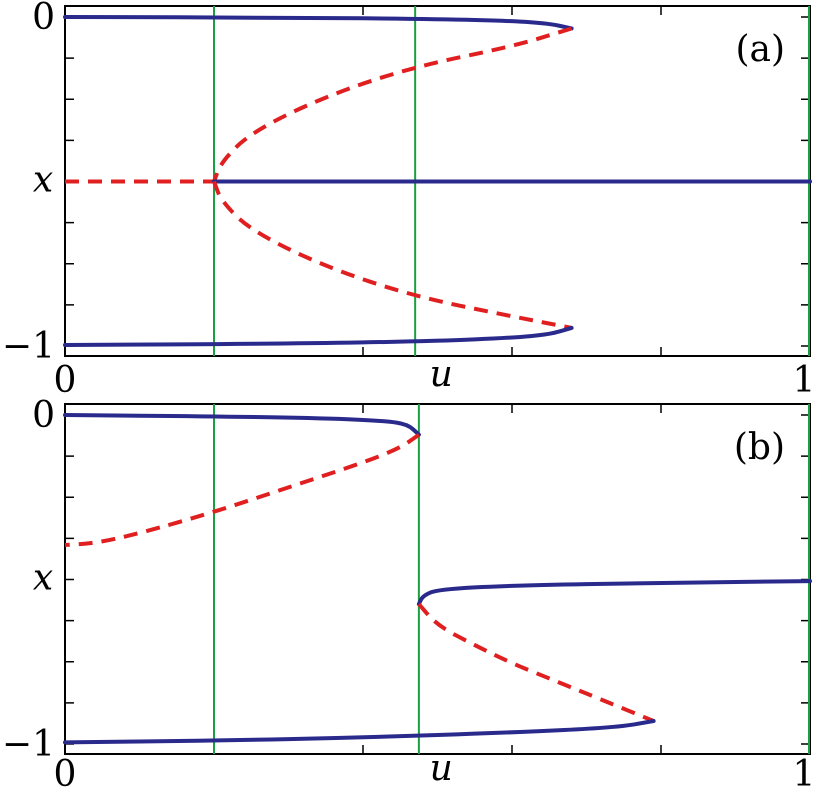  What do you see at coordinates (760, 49) in the screenshot?
I see `panel-label: (a)` at bounding box center [760, 49].